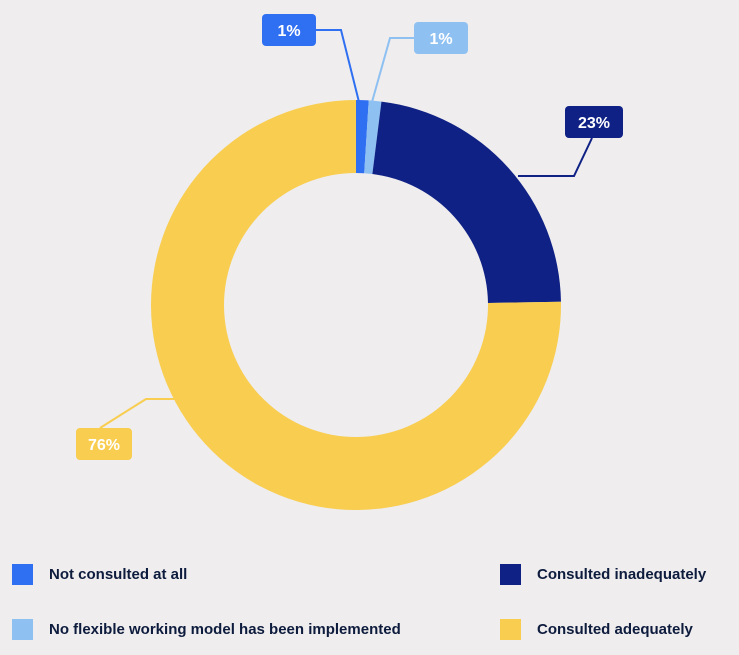 The height and width of the screenshot is (655, 739). I want to click on data-label: 76%, so click(104, 444).